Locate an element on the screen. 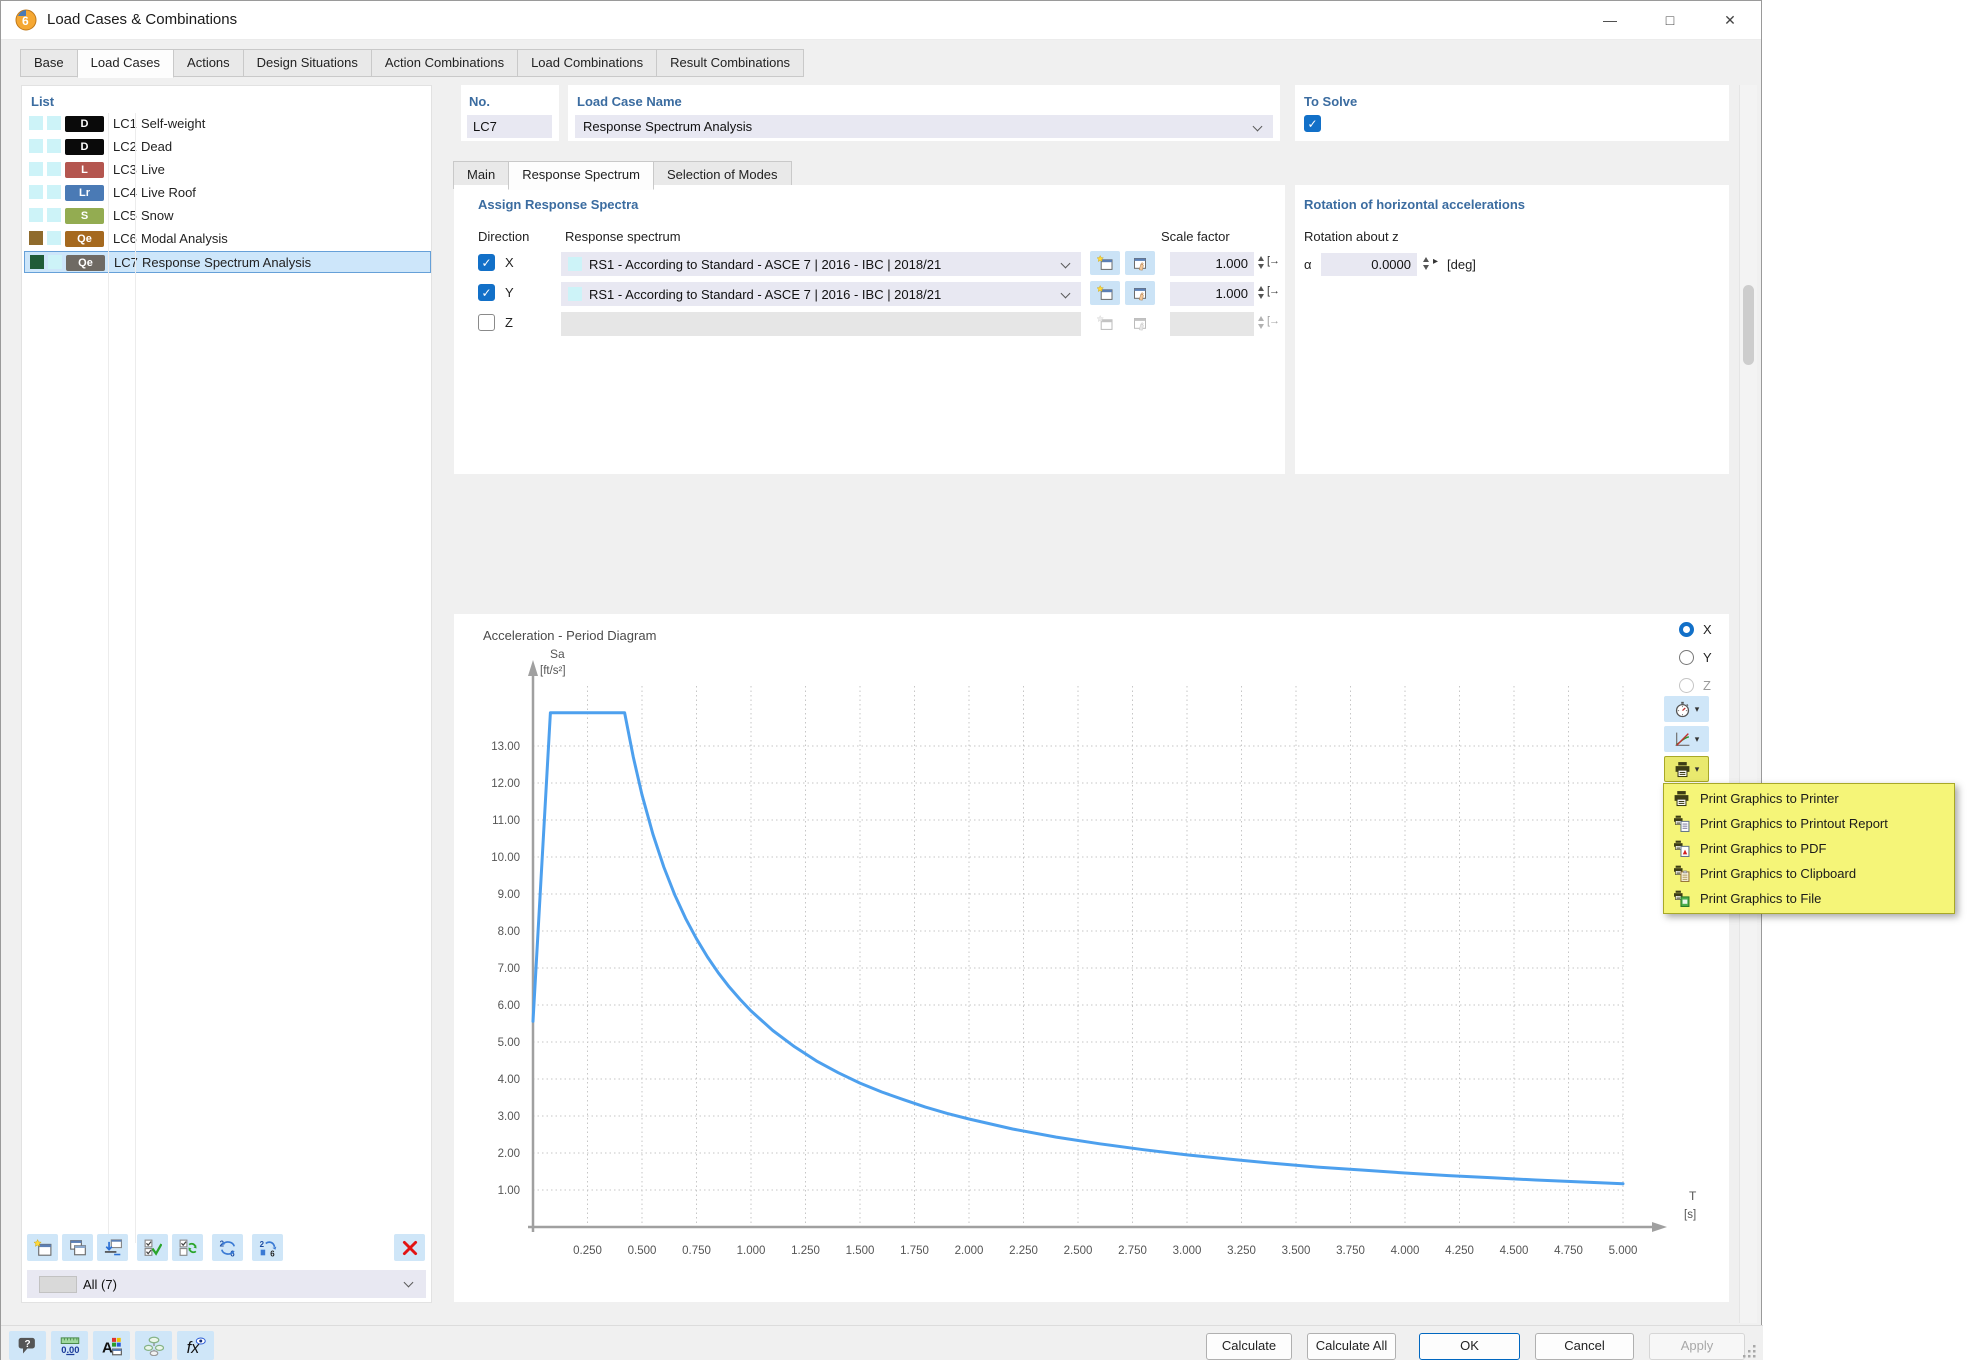 Image resolution: width=1970 pixels, height=1360 pixels. tab-design-situations: Design Situations is located at coordinates (307, 63).